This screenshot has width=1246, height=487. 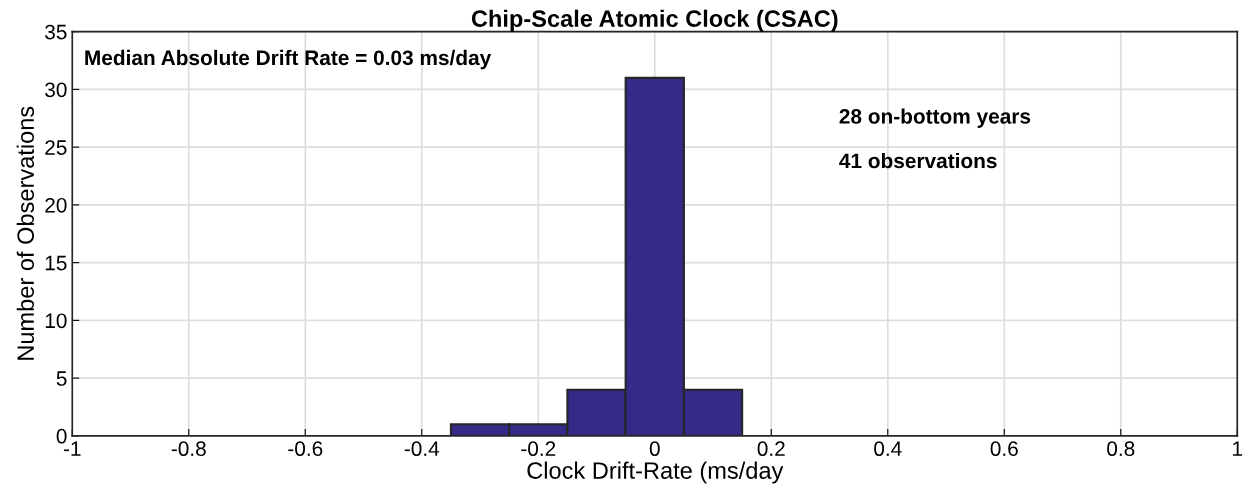 I want to click on y-tick-label: 5, so click(x=61, y=378).